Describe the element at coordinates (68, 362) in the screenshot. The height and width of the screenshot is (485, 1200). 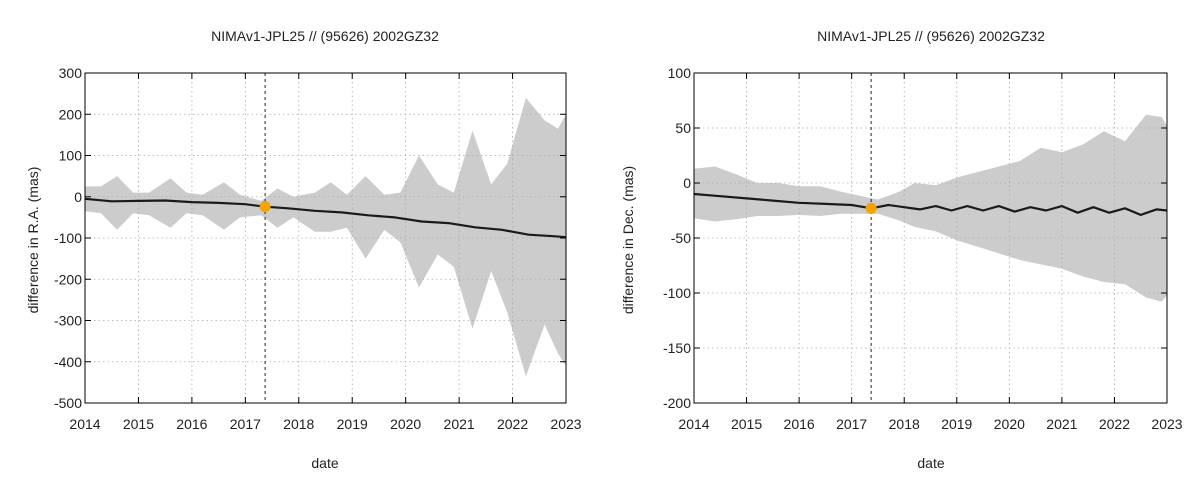
I see `ra-y-tick-label: -400` at that location.